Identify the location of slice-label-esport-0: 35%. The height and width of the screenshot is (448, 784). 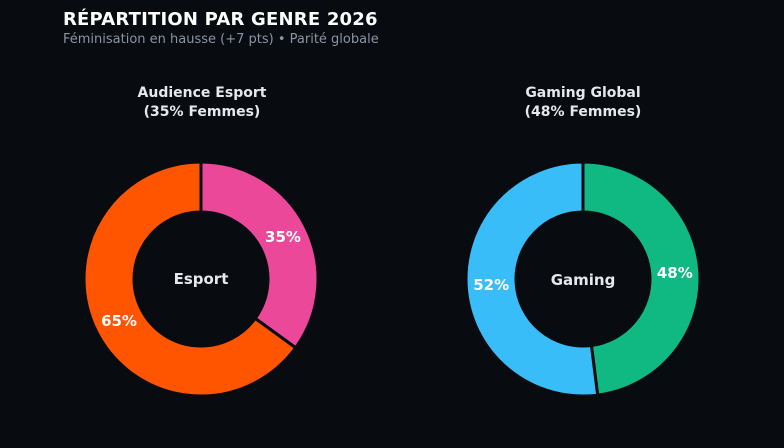
(283, 237).